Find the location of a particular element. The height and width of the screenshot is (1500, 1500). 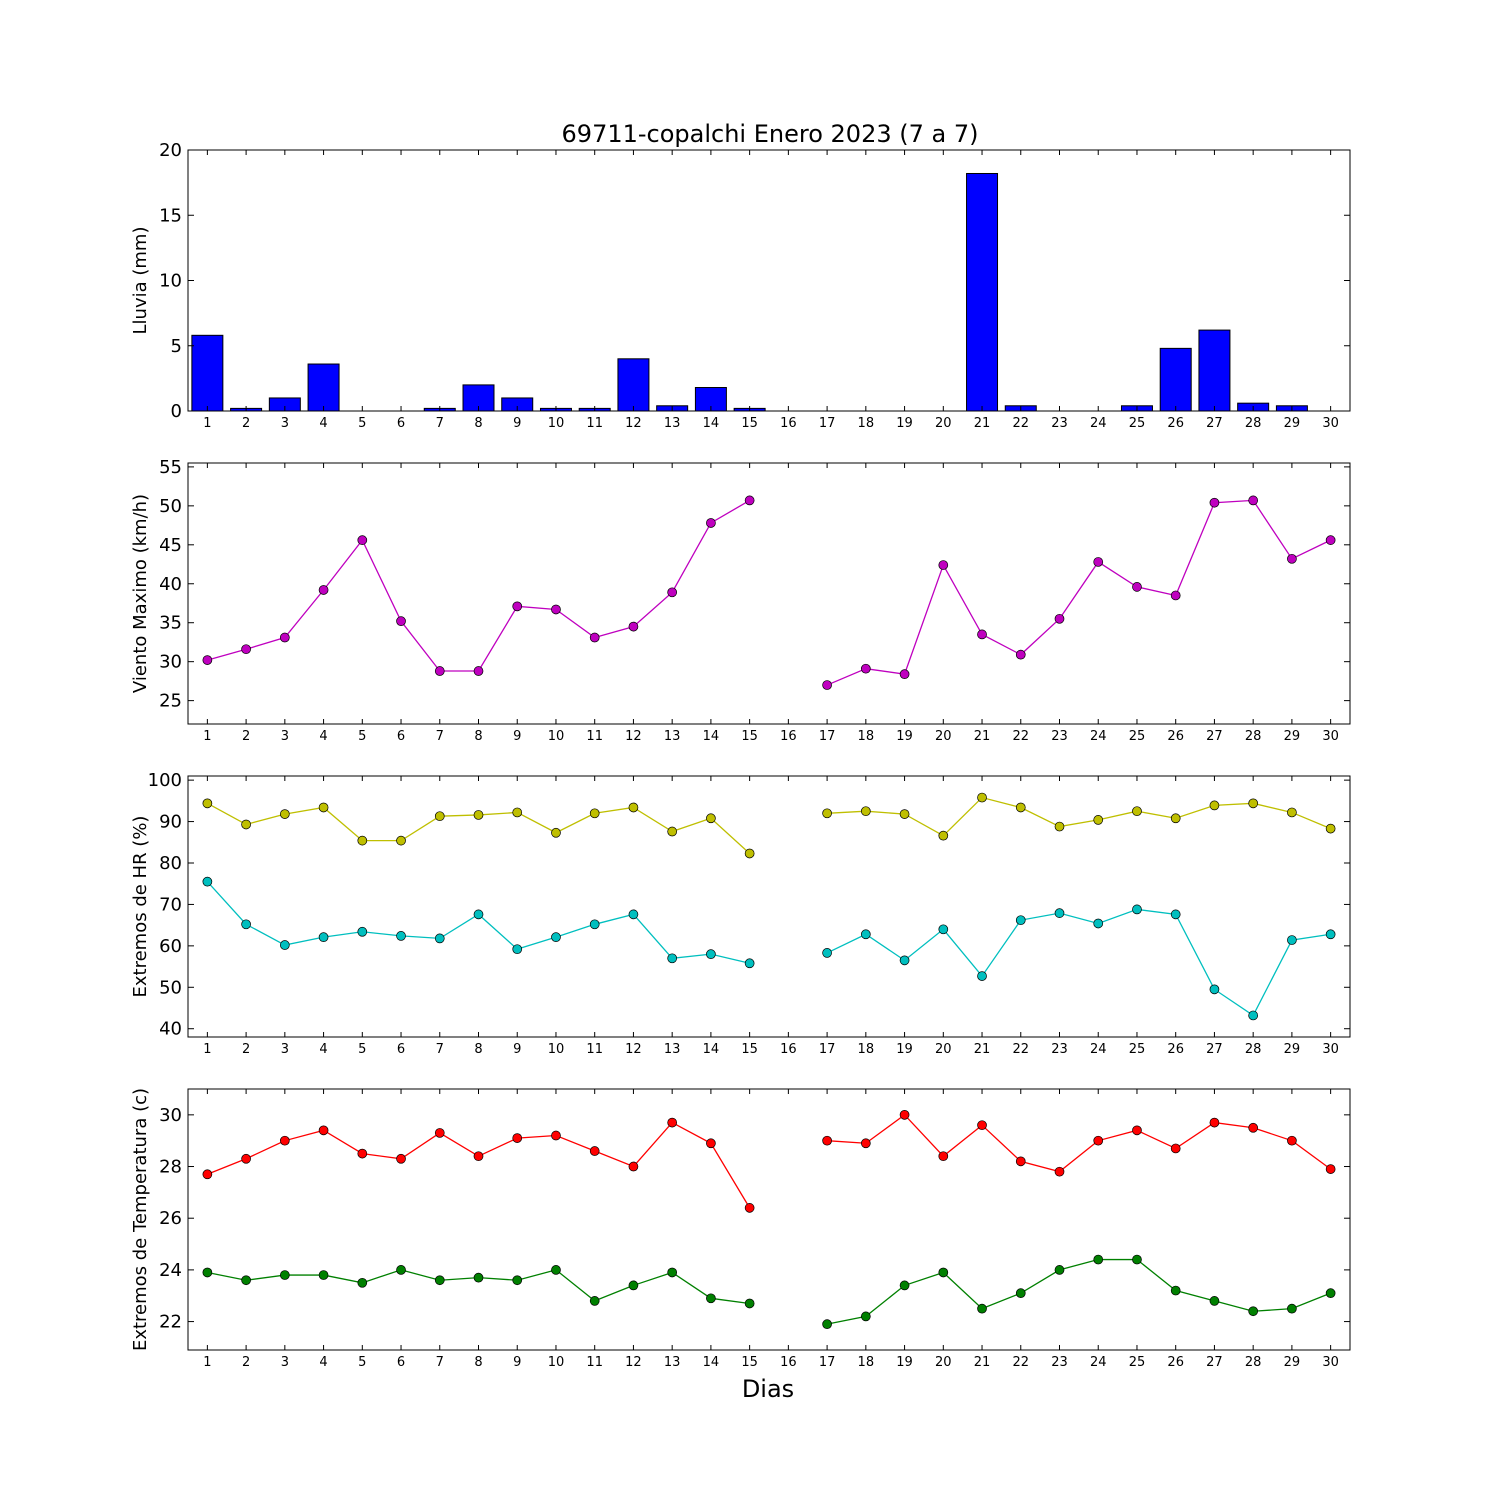

rain-xtick-label: 7 is located at coordinates (440, 423).